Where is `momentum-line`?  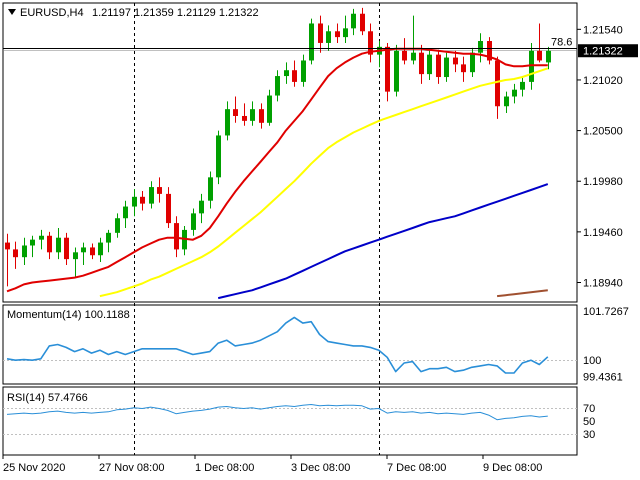 momentum-line is located at coordinates (277, 345).